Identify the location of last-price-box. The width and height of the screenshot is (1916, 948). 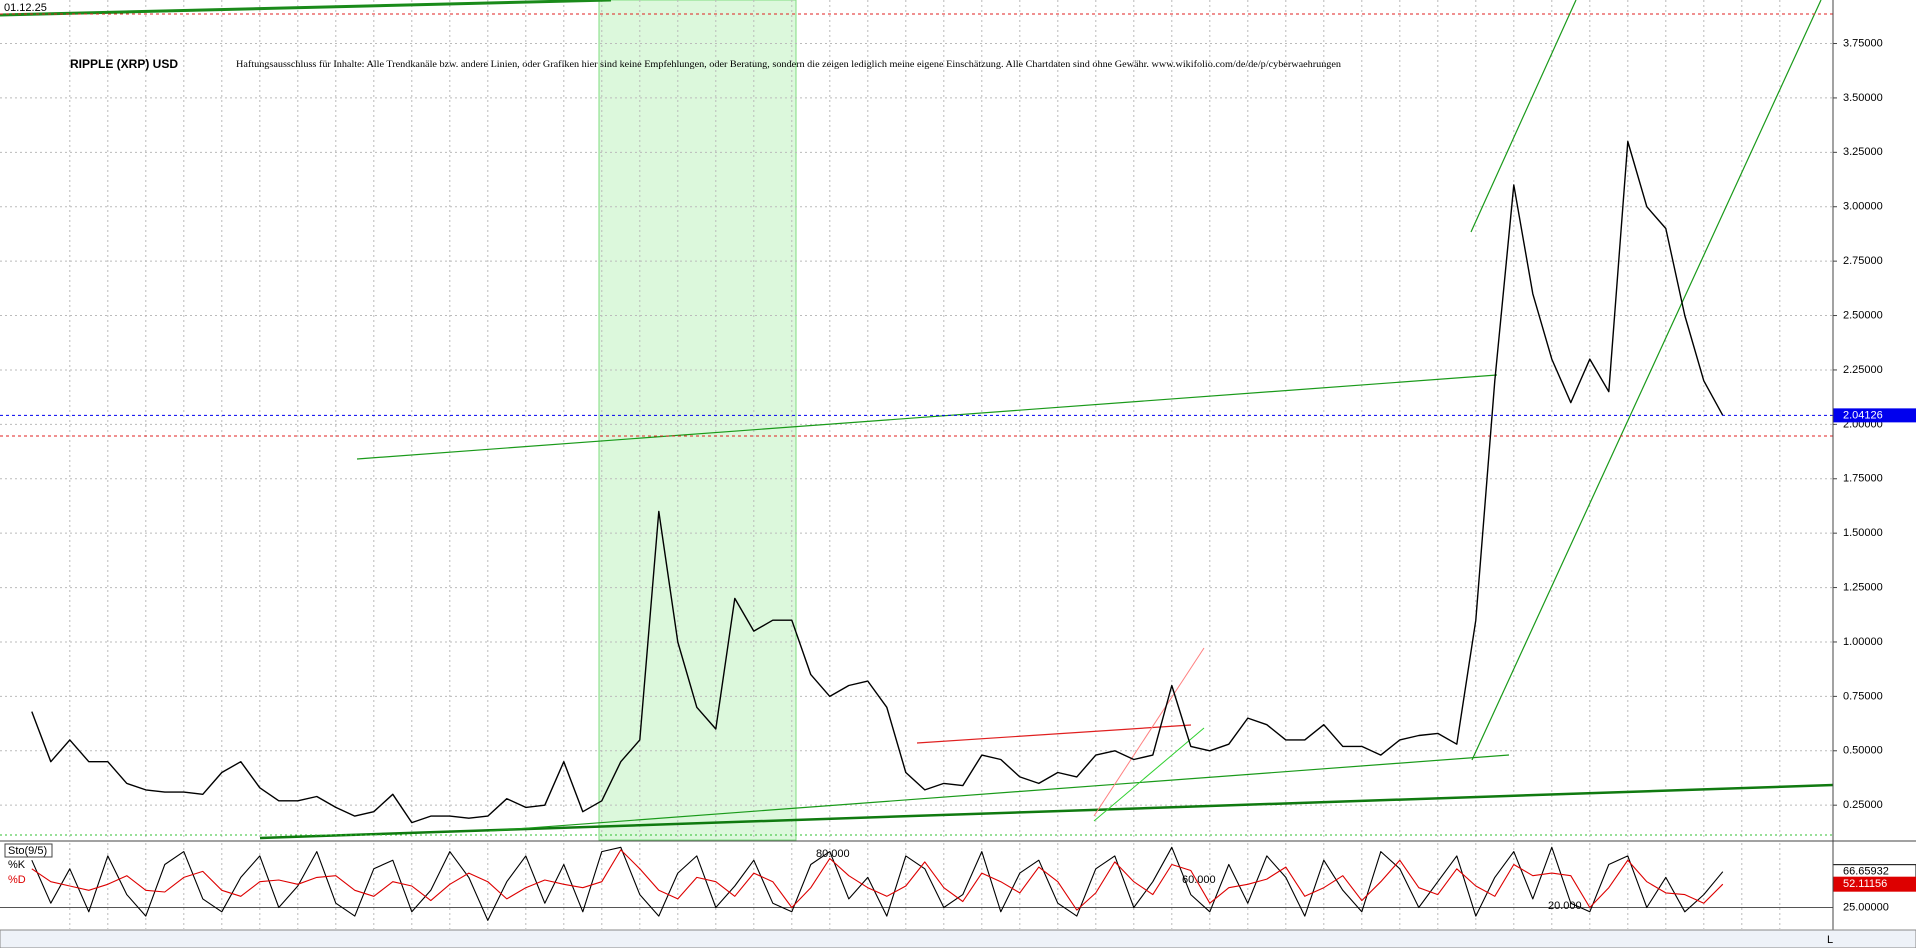
(1874, 415).